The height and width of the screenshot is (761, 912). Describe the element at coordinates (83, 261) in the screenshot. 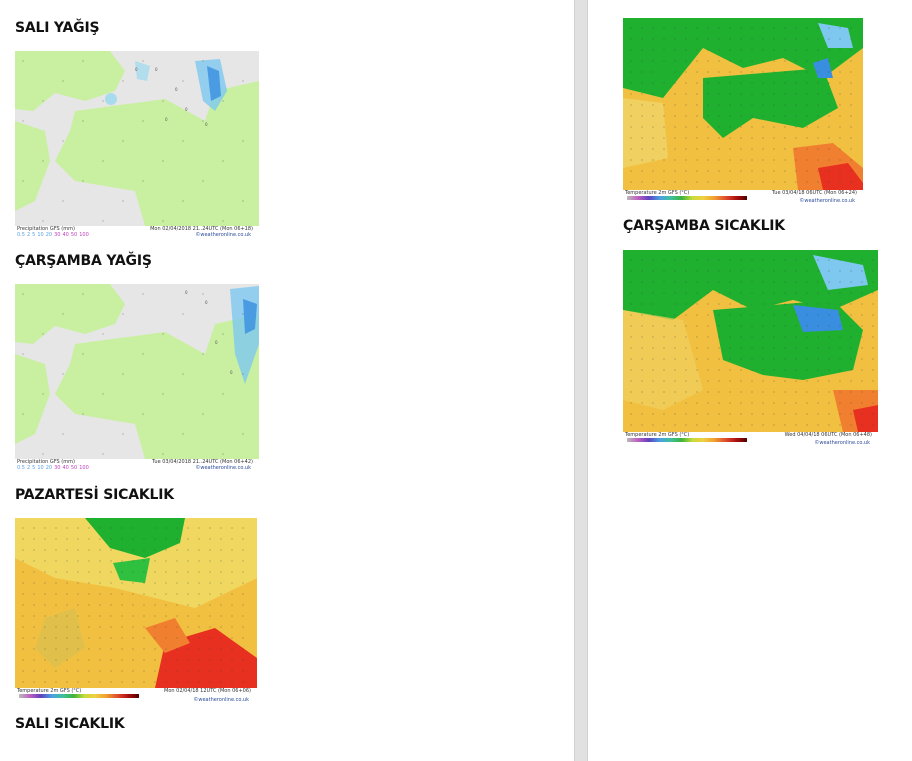

I see `heading-carsamba-yagis: ÇARŞAMBA YAĞIŞ` at that location.